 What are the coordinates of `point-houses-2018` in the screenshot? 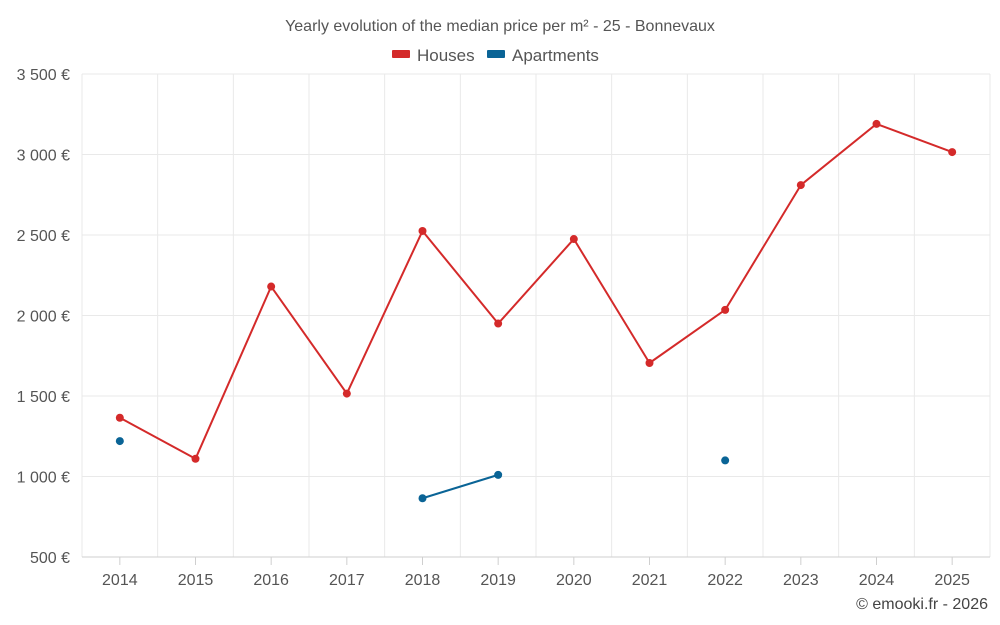 It's located at (422, 230).